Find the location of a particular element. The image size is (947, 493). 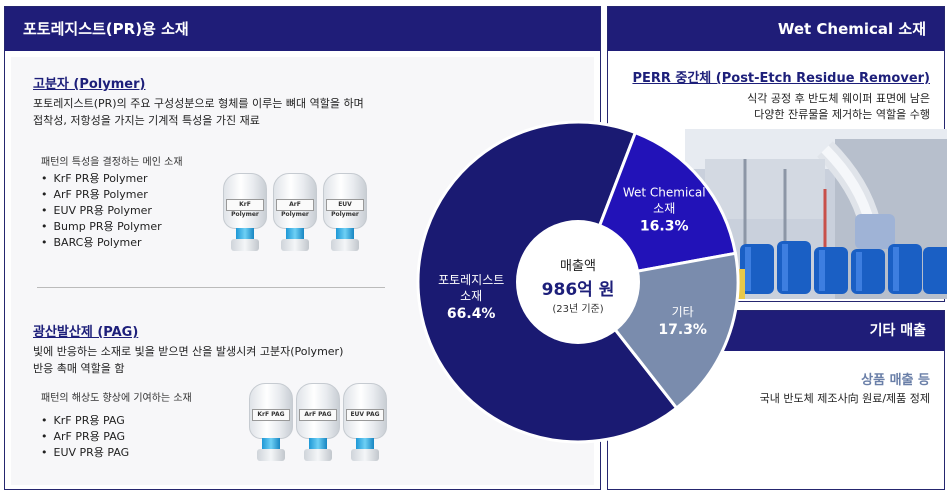

list-item: EUV PR용 Polymer is located at coordinates (101, 211).